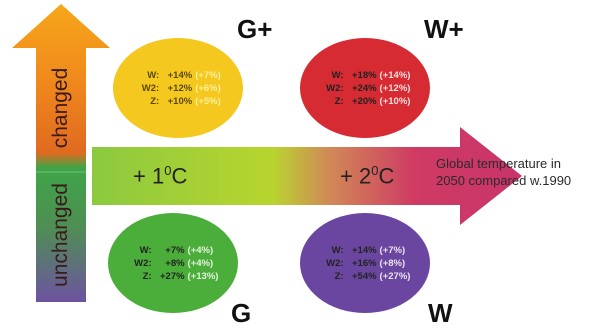 This screenshot has width=604, height=331. I want to click on scenario-gplus-values: W: +14% (+7%) W2: +12% (+6%) Z: +10% (+5%), so click(181, 88).